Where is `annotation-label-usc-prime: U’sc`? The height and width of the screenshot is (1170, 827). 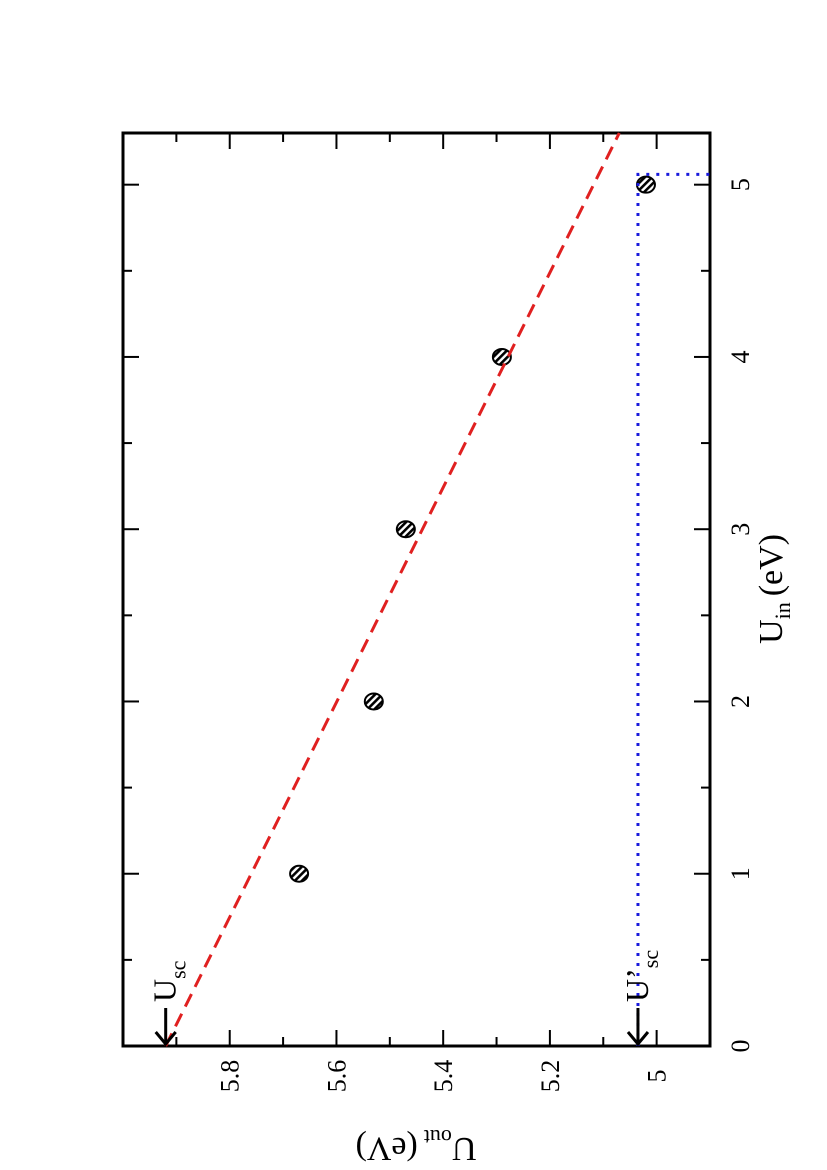 annotation-label-usc-prime: U’sc is located at coordinates (641, 976).